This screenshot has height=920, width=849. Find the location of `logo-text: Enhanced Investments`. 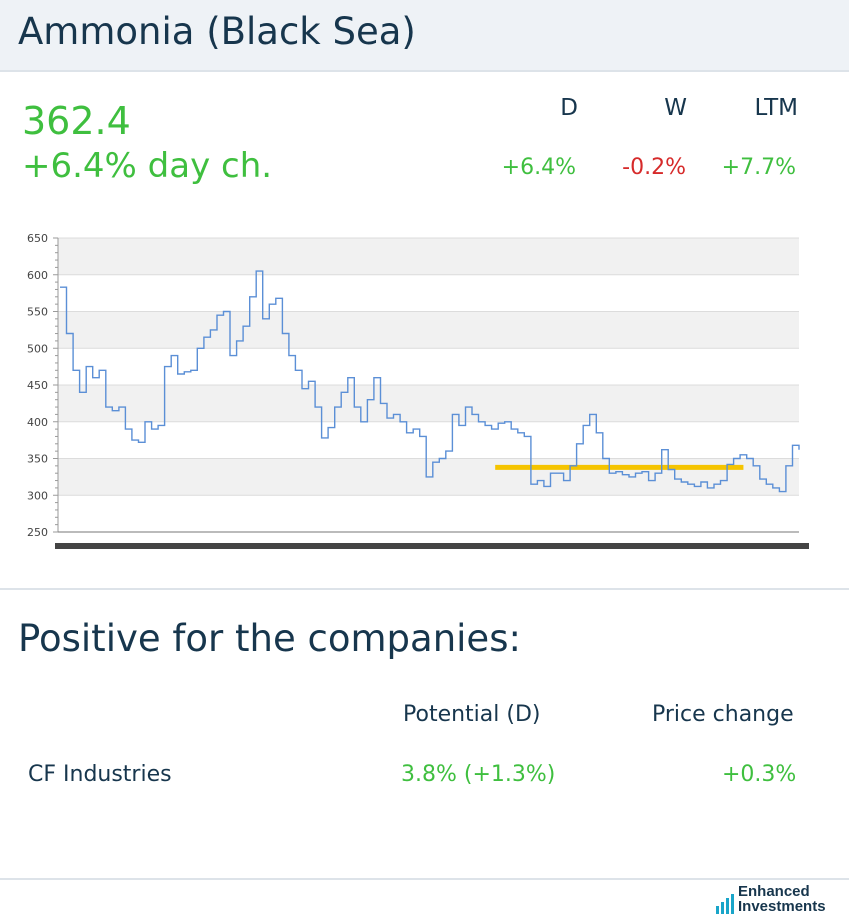

logo-text: Enhanced Investments is located at coordinates (782, 899).